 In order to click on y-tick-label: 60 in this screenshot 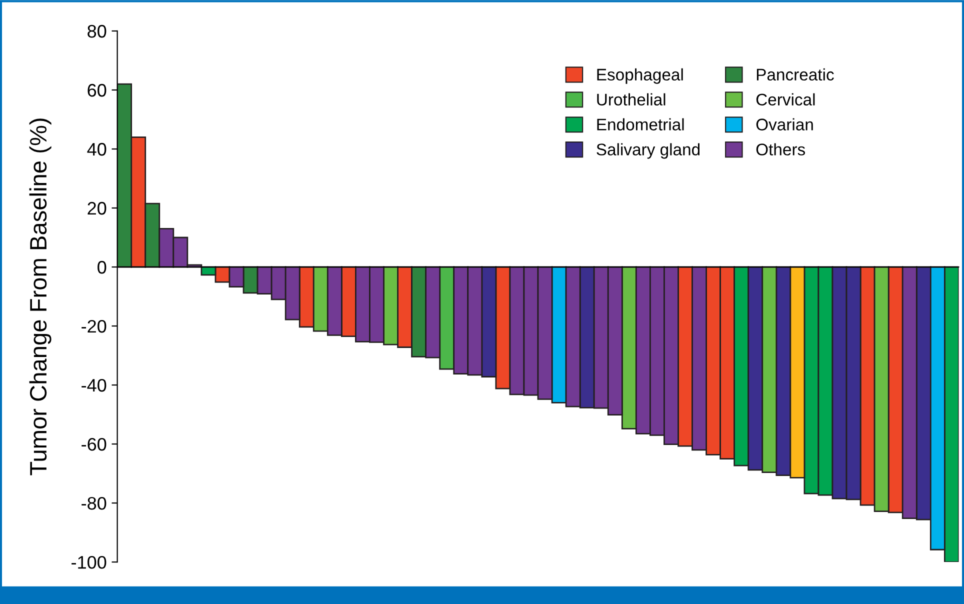, I will do `click(97, 90)`.